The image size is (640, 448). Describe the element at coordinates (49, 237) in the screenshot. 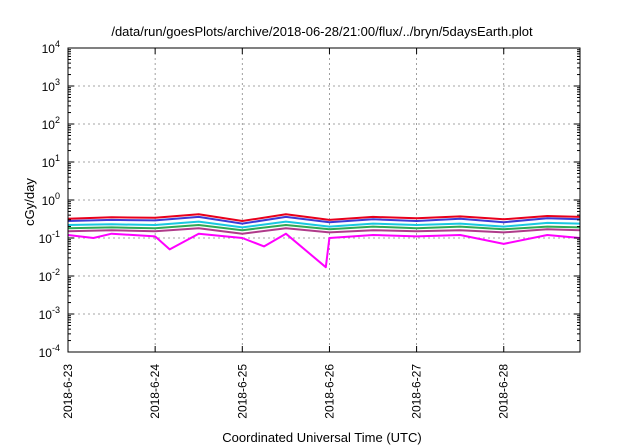

I see `y-tick-label: 10⁻¹` at that location.